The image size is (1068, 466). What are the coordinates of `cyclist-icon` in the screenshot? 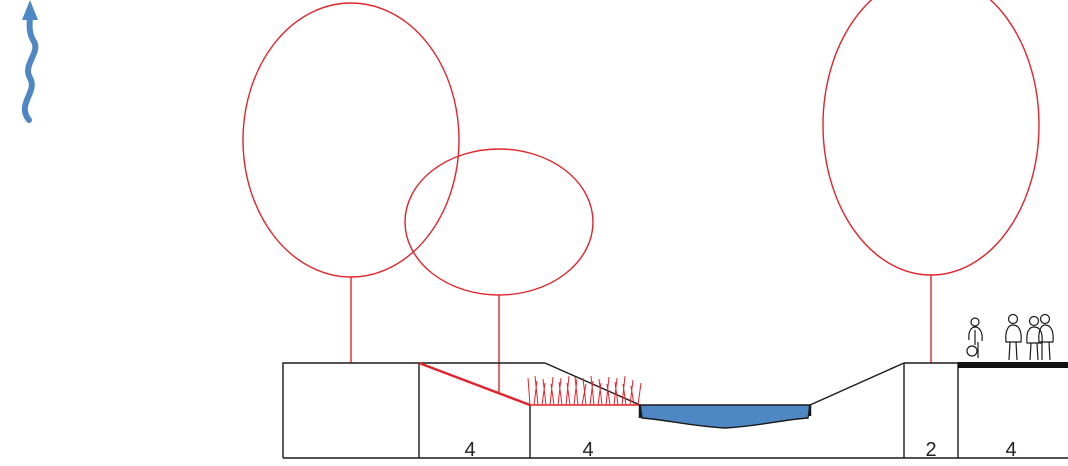 It's located at (974, 337).